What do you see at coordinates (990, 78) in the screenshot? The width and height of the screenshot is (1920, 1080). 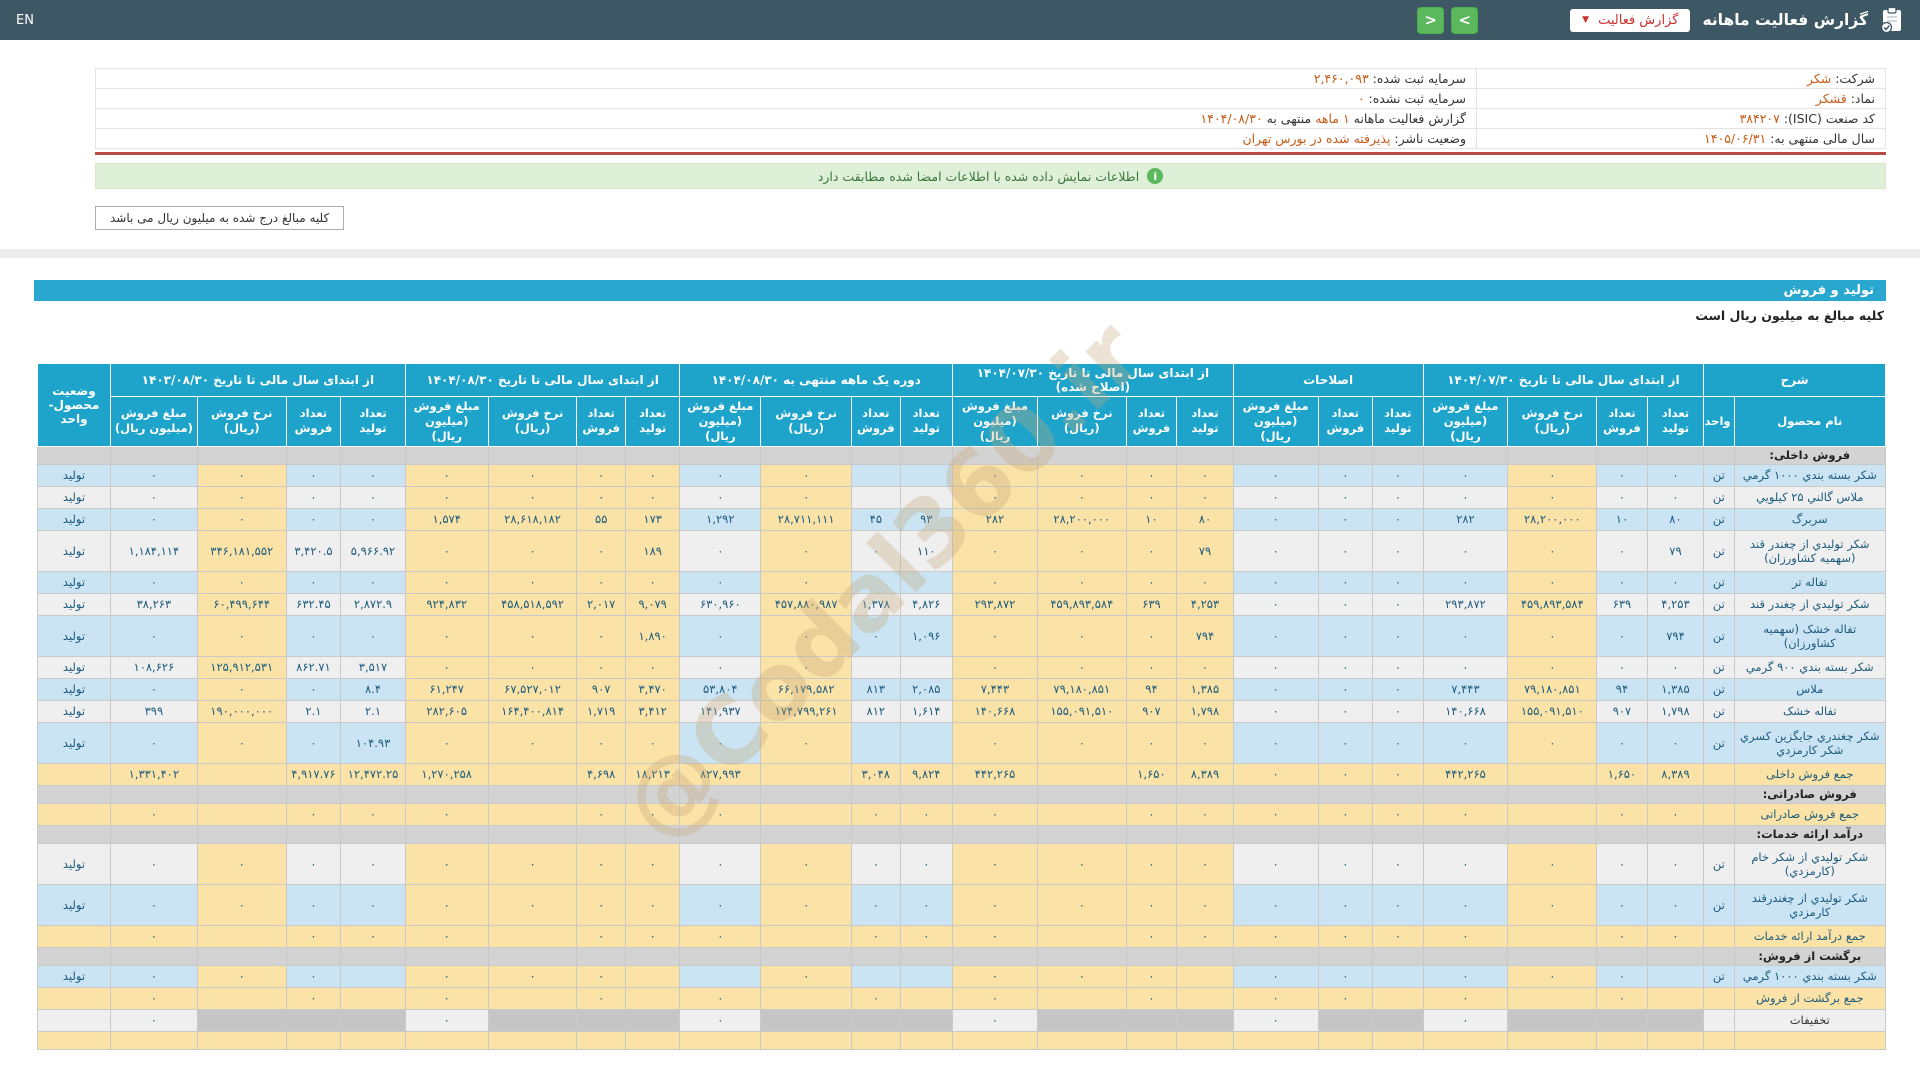 I see `info-row: شرکت: شکر سرمایه ثبت شده: ۲,۴۶۰,۰۹۳` at bounding box center [990, 78].